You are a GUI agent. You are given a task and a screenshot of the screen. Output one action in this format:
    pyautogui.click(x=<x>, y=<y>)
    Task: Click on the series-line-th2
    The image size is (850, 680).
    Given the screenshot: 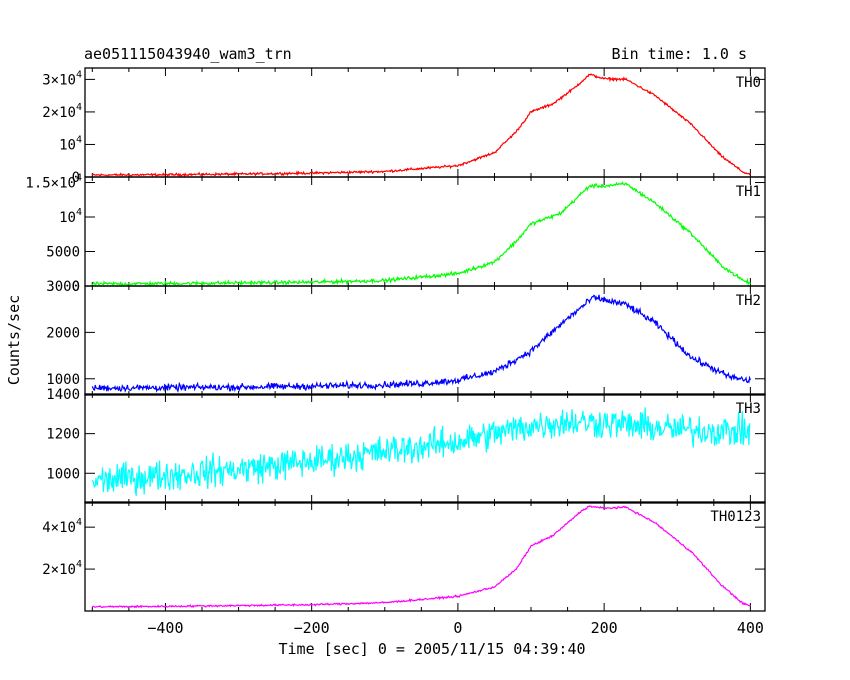 What is the action you would take?
    pyautogui.click(x=421, y=343)
    